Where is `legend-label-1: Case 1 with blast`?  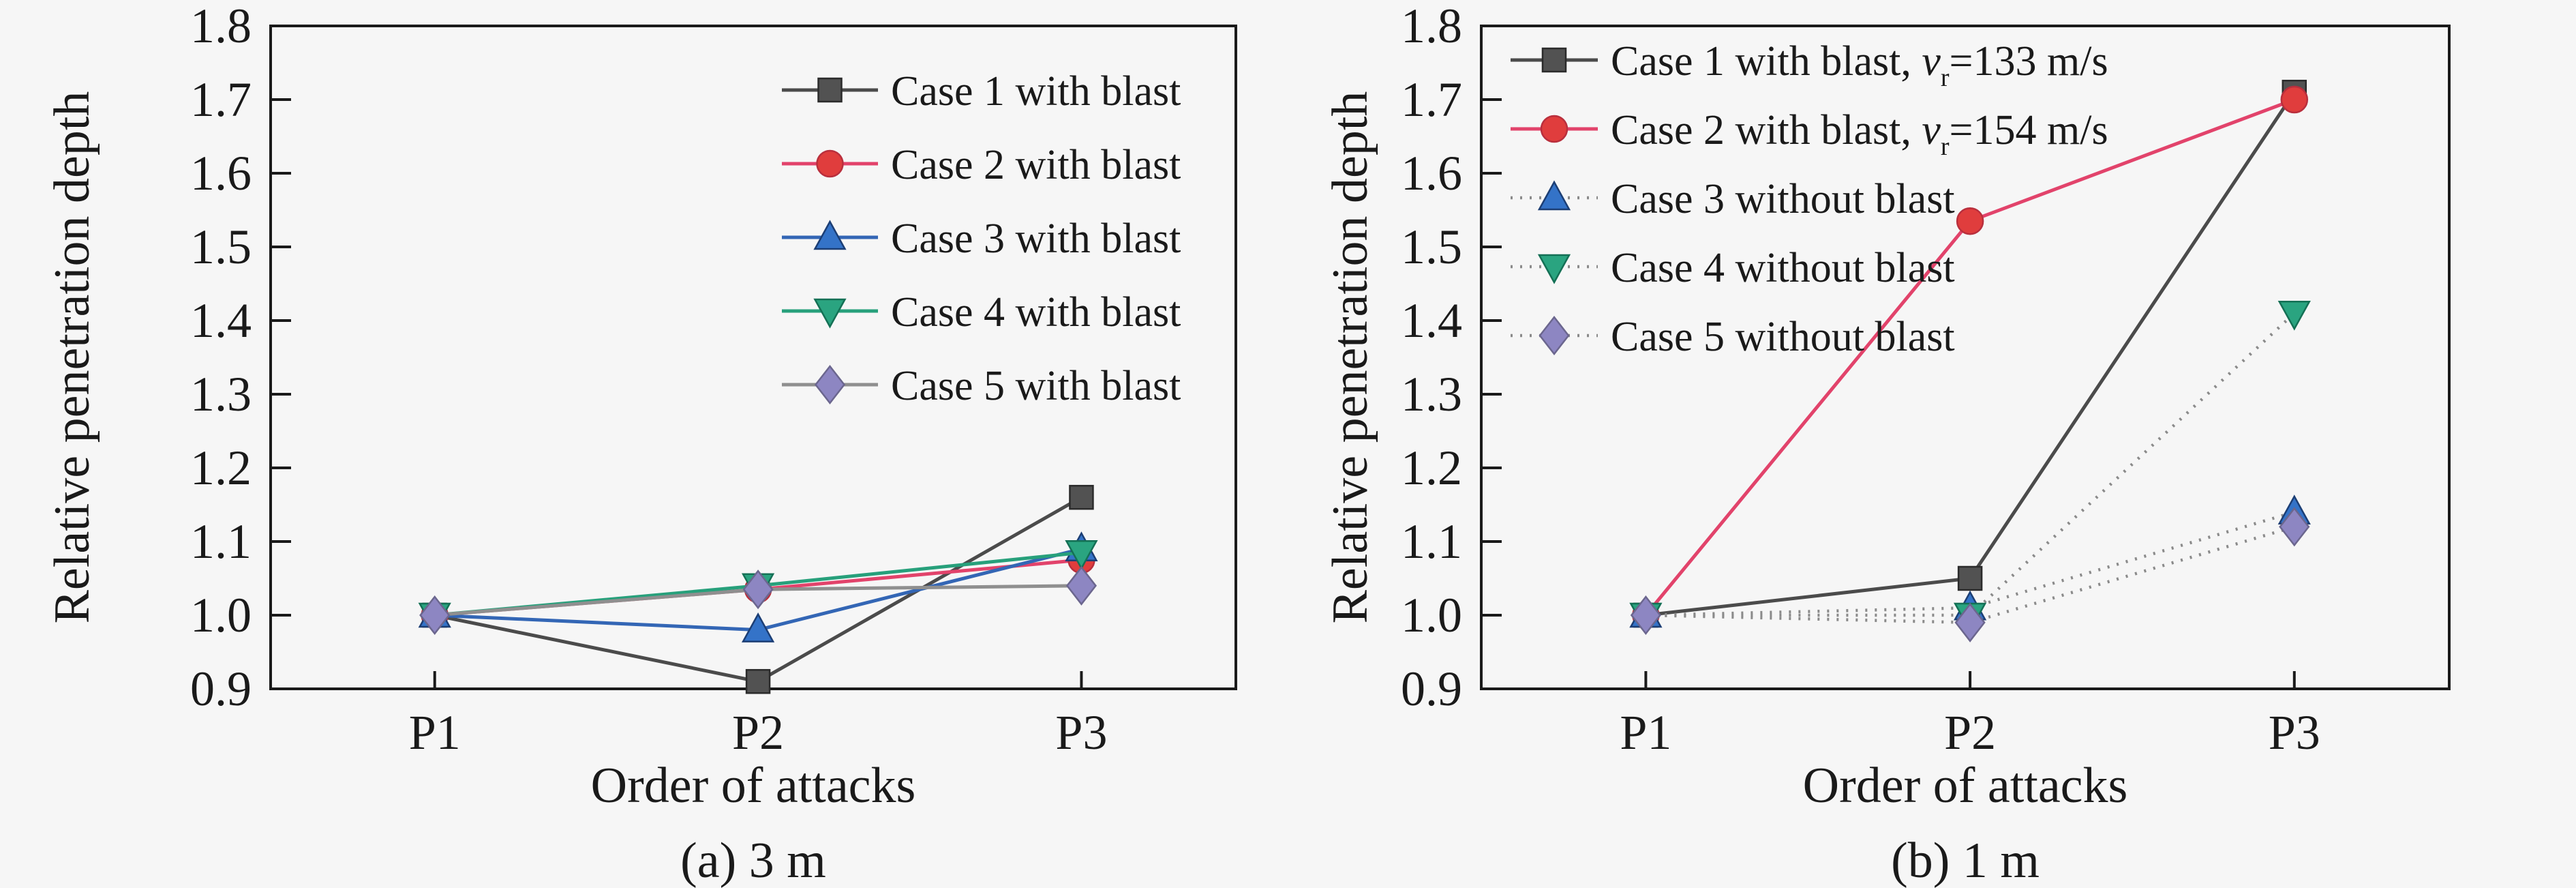
legend-label-1: Case 1 with blast is located at coordinates (1036, 91).